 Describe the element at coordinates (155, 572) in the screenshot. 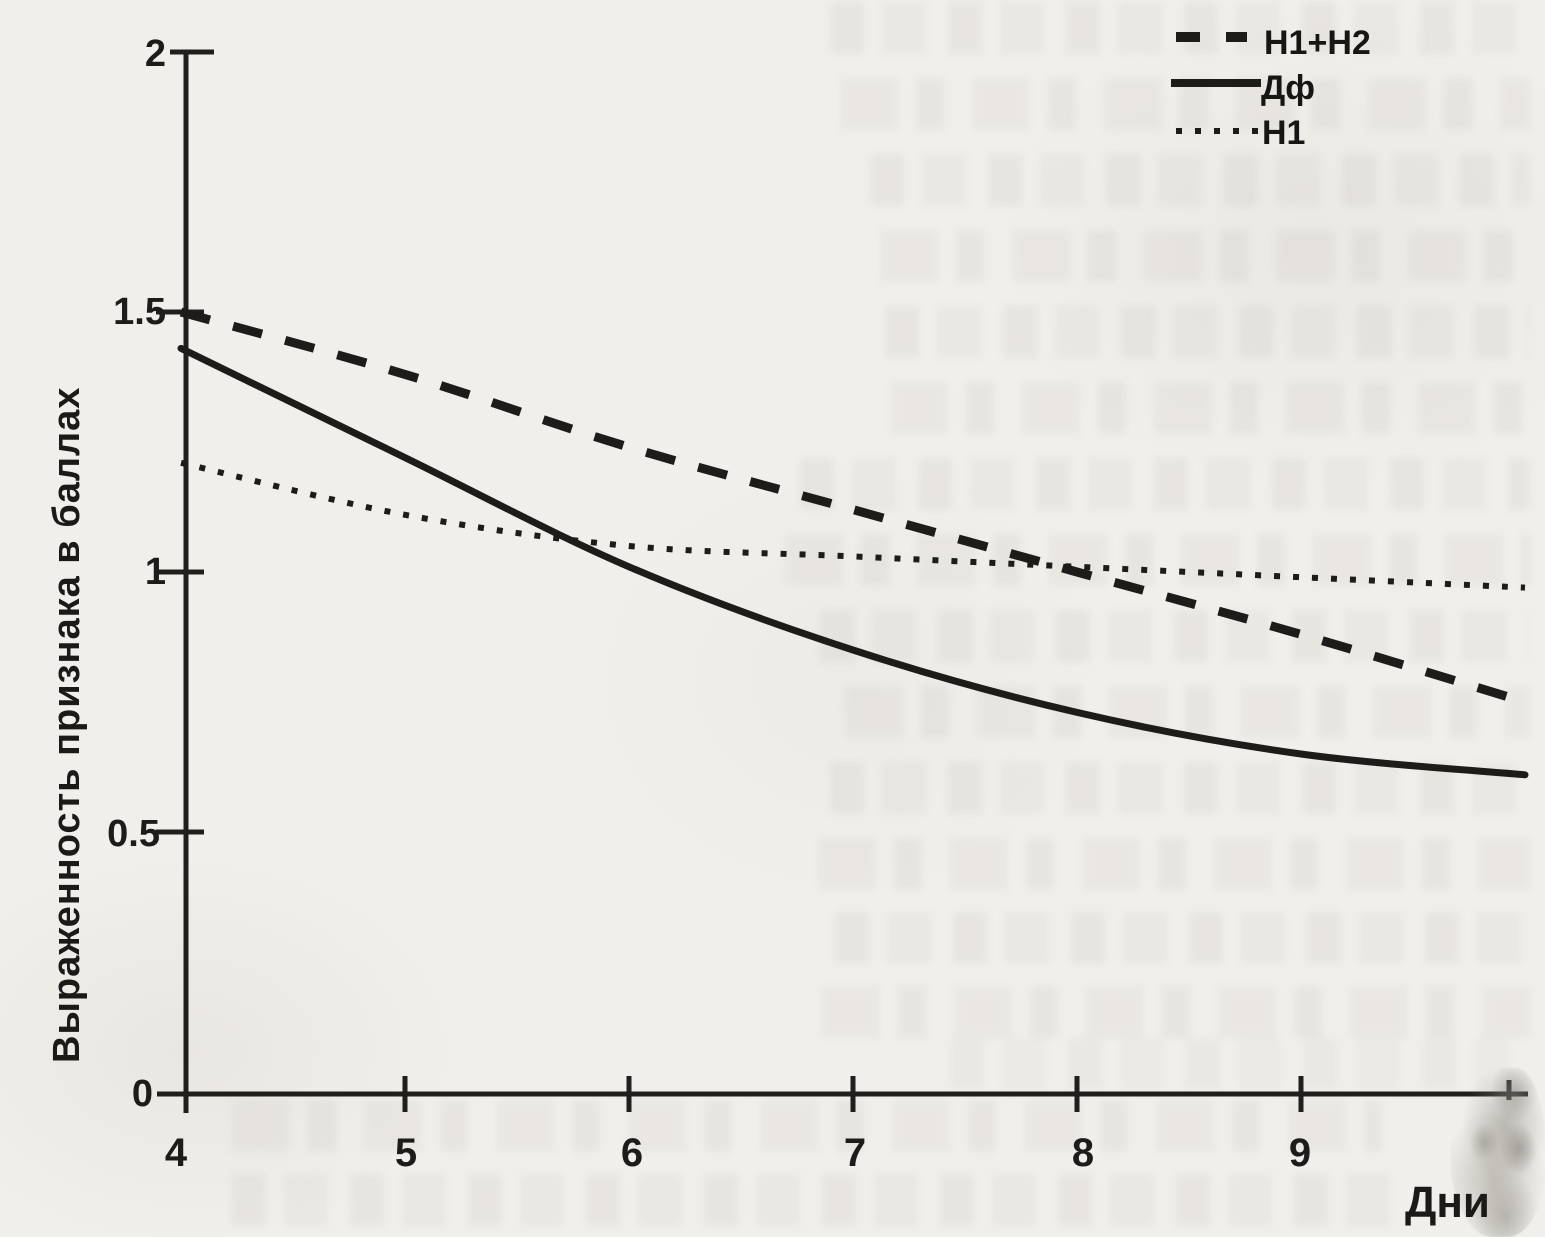

I see `y-tick-label: 1` at that location.